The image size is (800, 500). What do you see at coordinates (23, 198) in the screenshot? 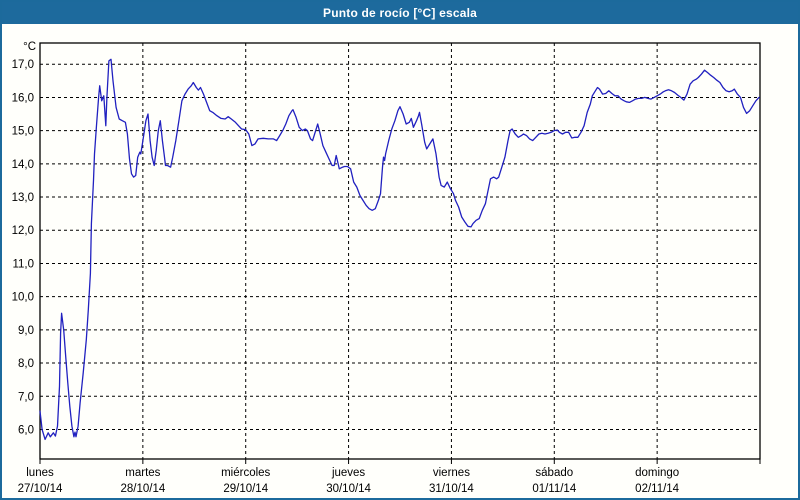
I see `y-tick-label: 13,0` at bounding box center [23, 198].